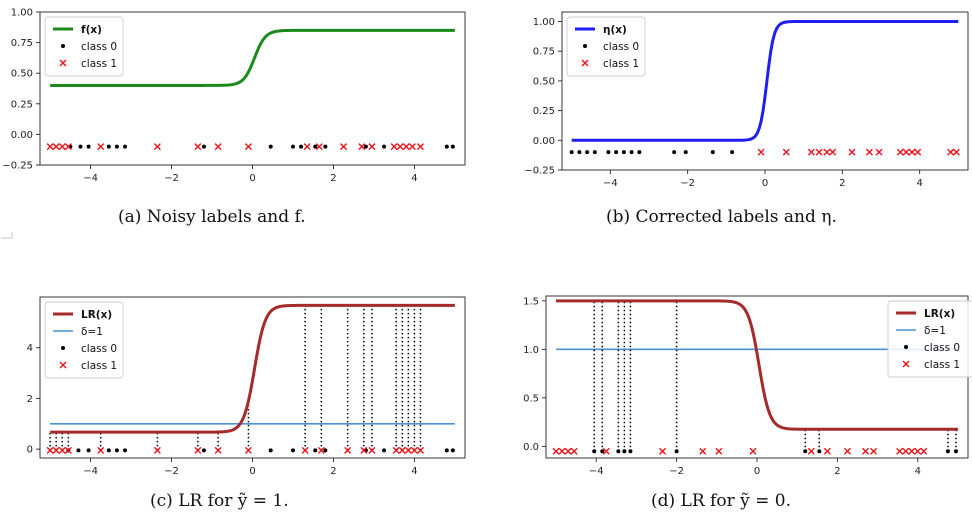  I want to click on y-tick-label: 1.5, so click(531, 301).